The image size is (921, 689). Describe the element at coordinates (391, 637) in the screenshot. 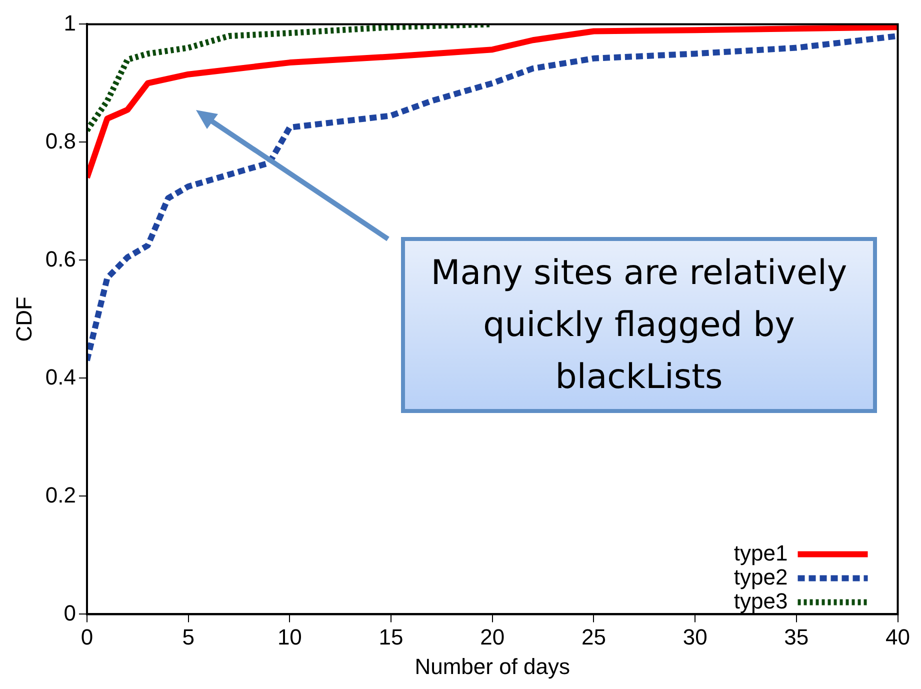

I see `x-tick-label: 15` at that location.